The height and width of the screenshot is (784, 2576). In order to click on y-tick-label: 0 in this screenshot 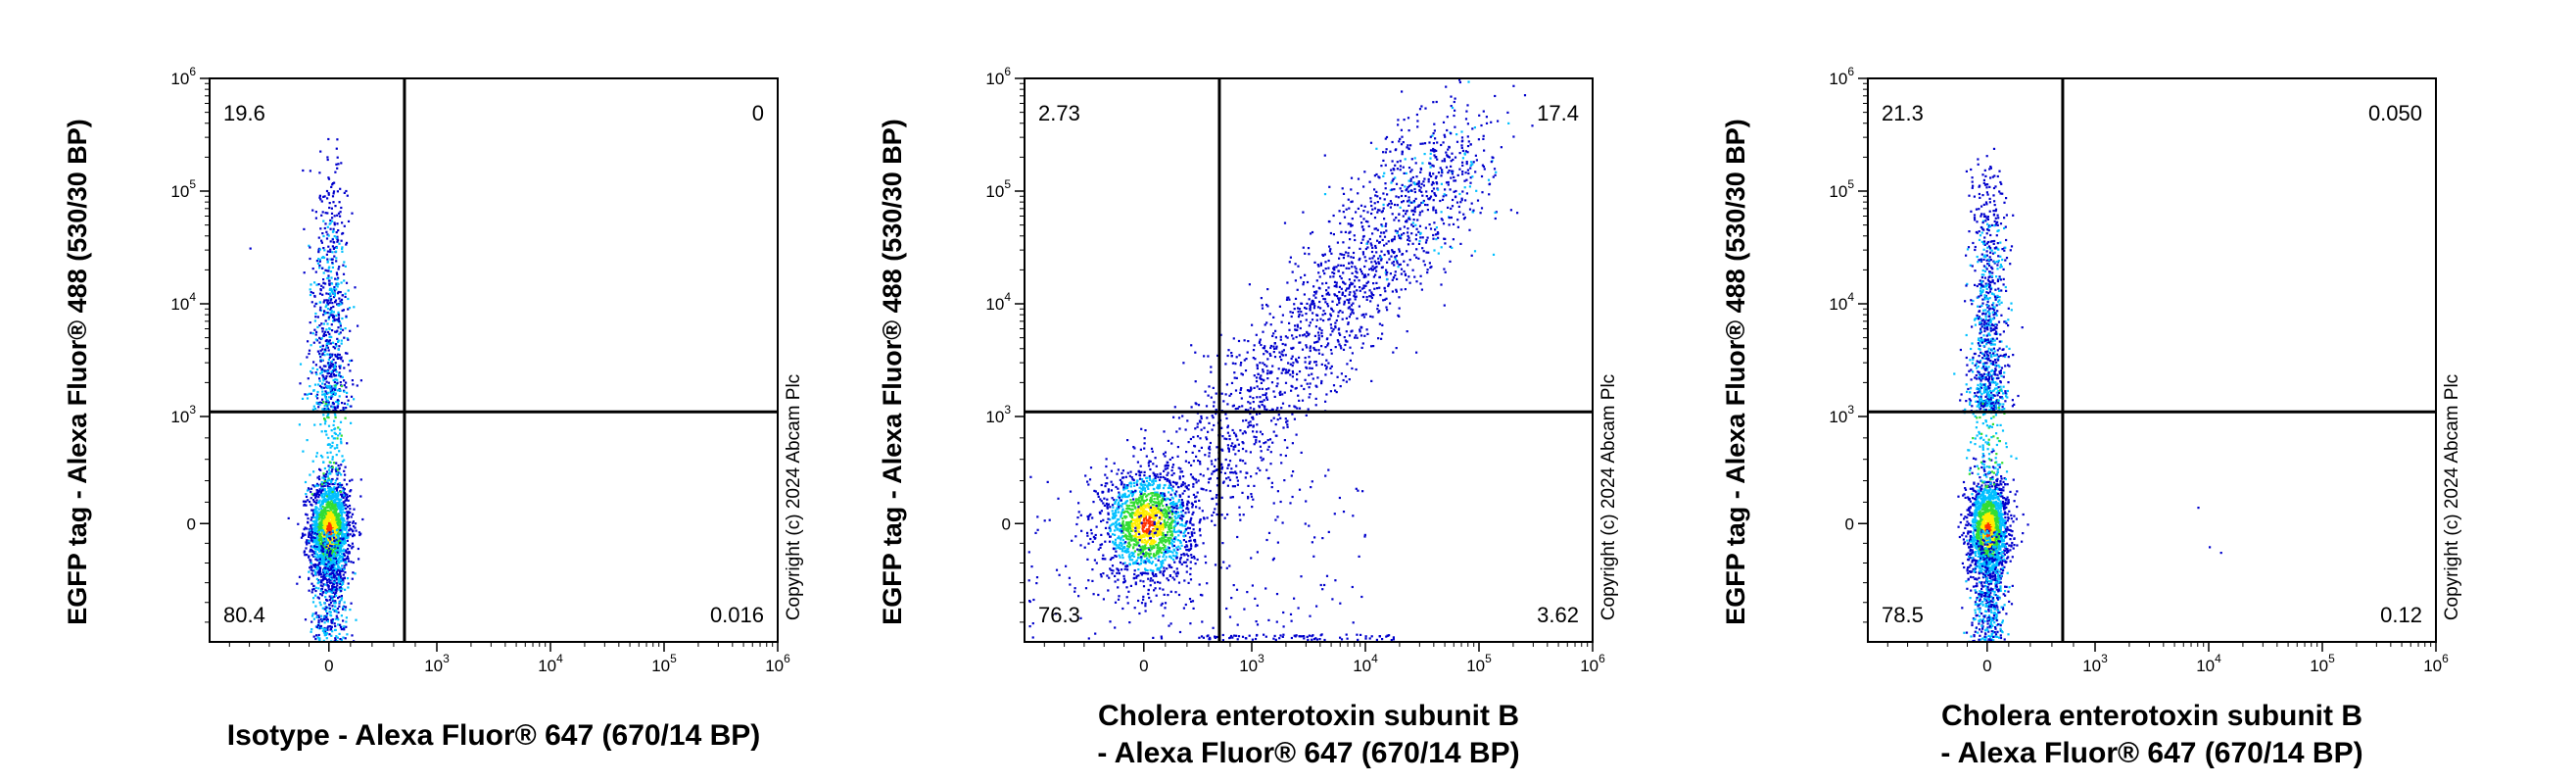, I will do `click(192, 523)`.